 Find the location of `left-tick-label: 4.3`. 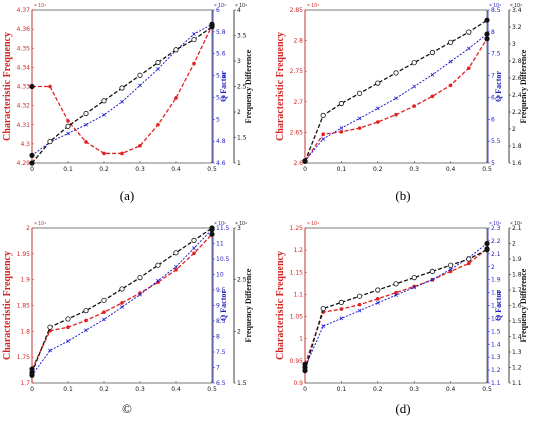

left-tick-label: 4.3 is located at coordinates (25, 144).